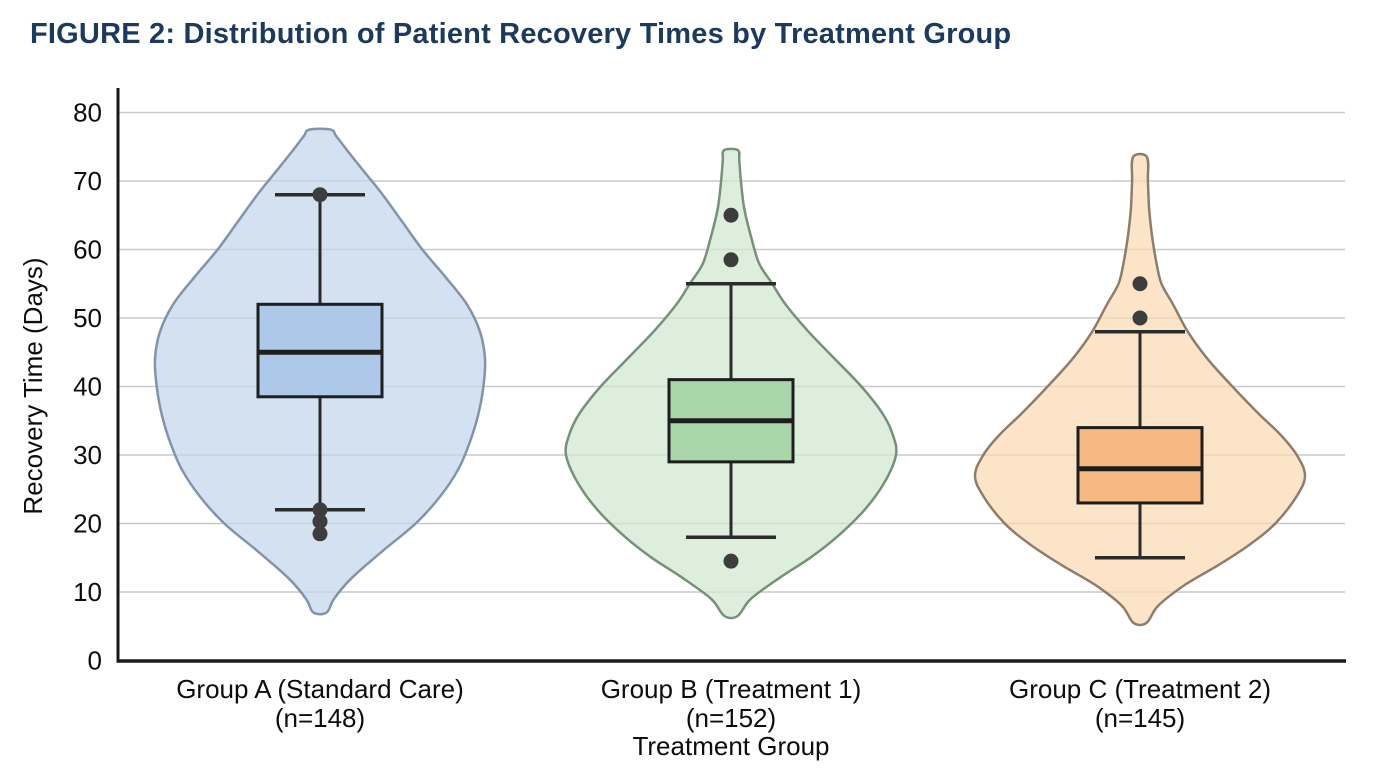 This screenshot has width=1376, height=768. Describe the element at coordinates (320, 703) in the screenshot. I see `group-a-x-tick-label: Group A (Standard Care) (n=148)` at that location.